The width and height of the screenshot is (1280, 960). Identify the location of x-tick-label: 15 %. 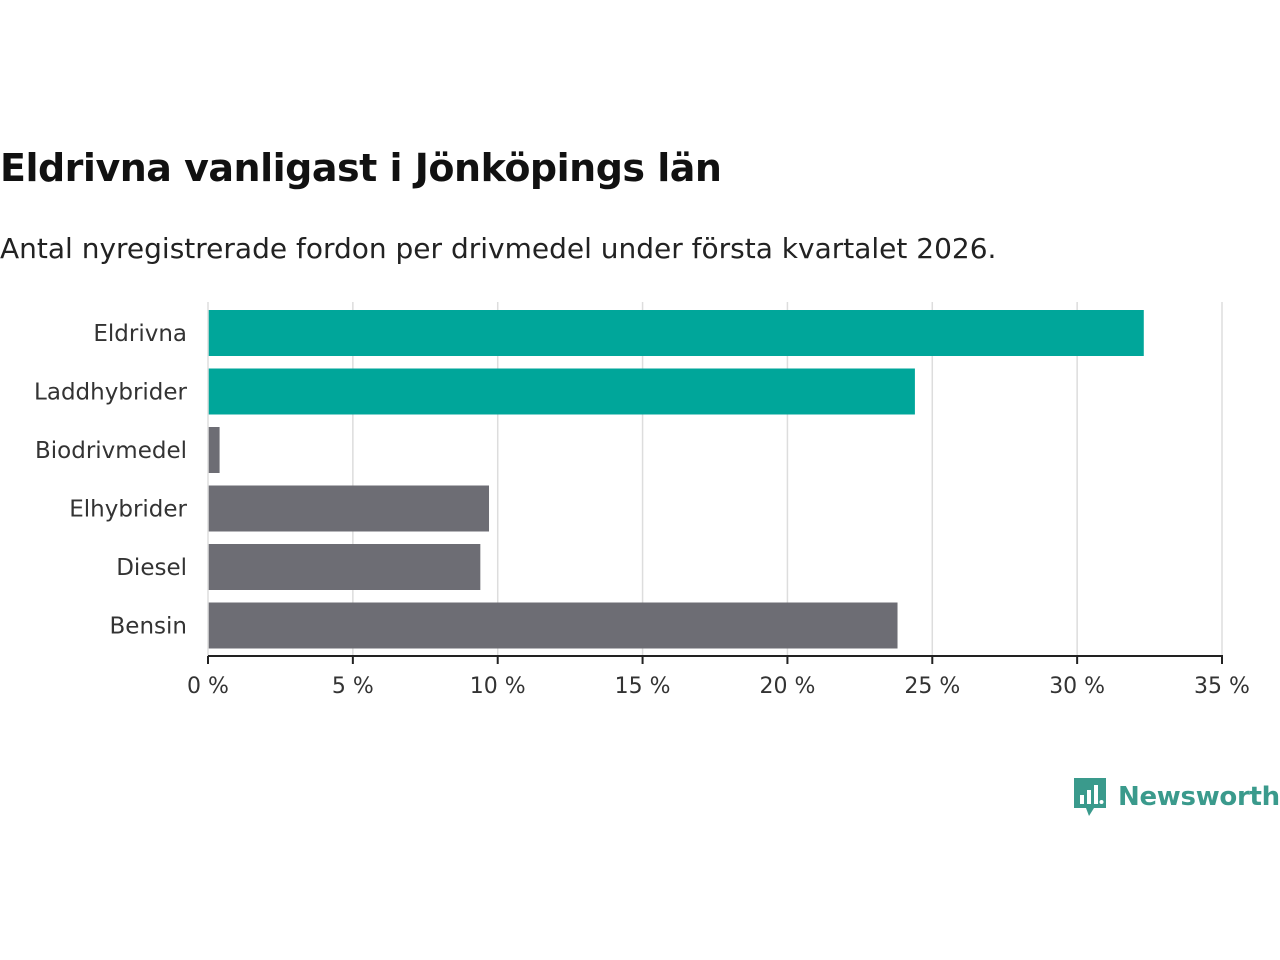
(643, 686).